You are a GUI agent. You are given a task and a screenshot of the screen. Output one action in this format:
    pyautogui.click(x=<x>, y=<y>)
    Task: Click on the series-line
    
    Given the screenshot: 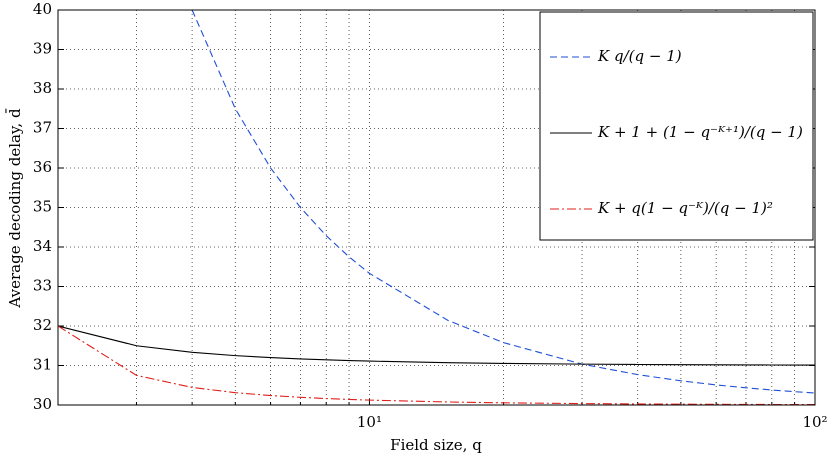 What is the action you would take?
    pyautogui.click(x=436, y=345)
    